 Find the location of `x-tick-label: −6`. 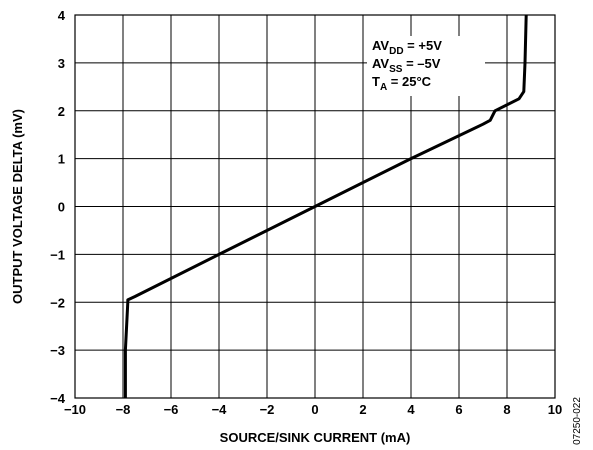

x-tick-label: −6 is located at coordinates (171, 409).